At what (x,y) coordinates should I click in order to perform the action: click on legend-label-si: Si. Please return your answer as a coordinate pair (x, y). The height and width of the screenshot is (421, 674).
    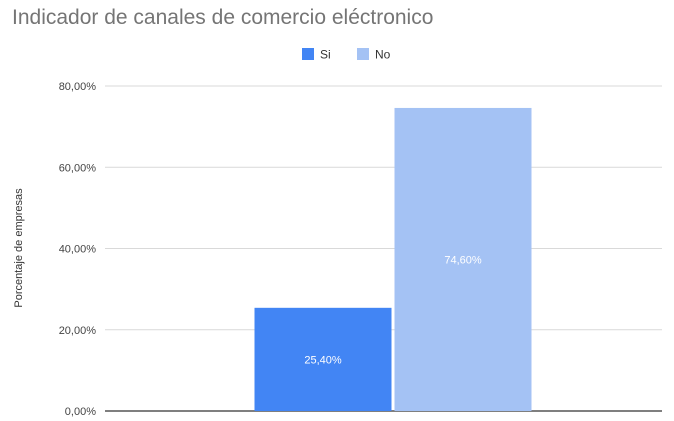
    Looking at the image, I should click on (325, 55).